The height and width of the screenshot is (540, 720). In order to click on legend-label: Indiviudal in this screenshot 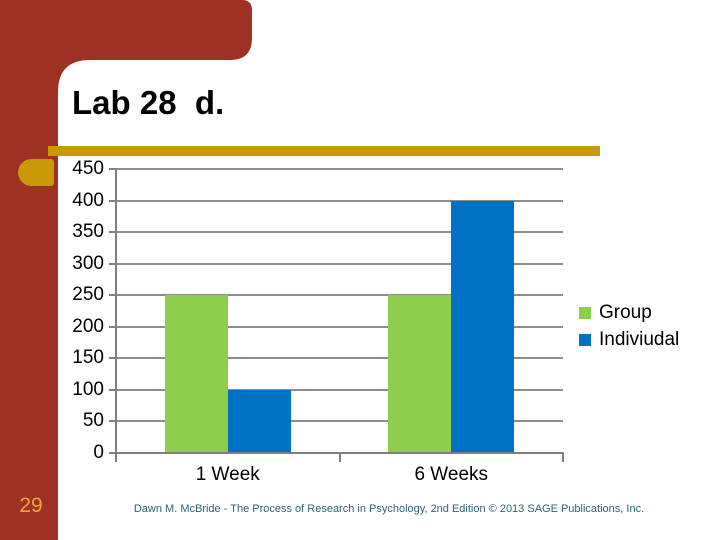, I will do `click(639, 339)`.